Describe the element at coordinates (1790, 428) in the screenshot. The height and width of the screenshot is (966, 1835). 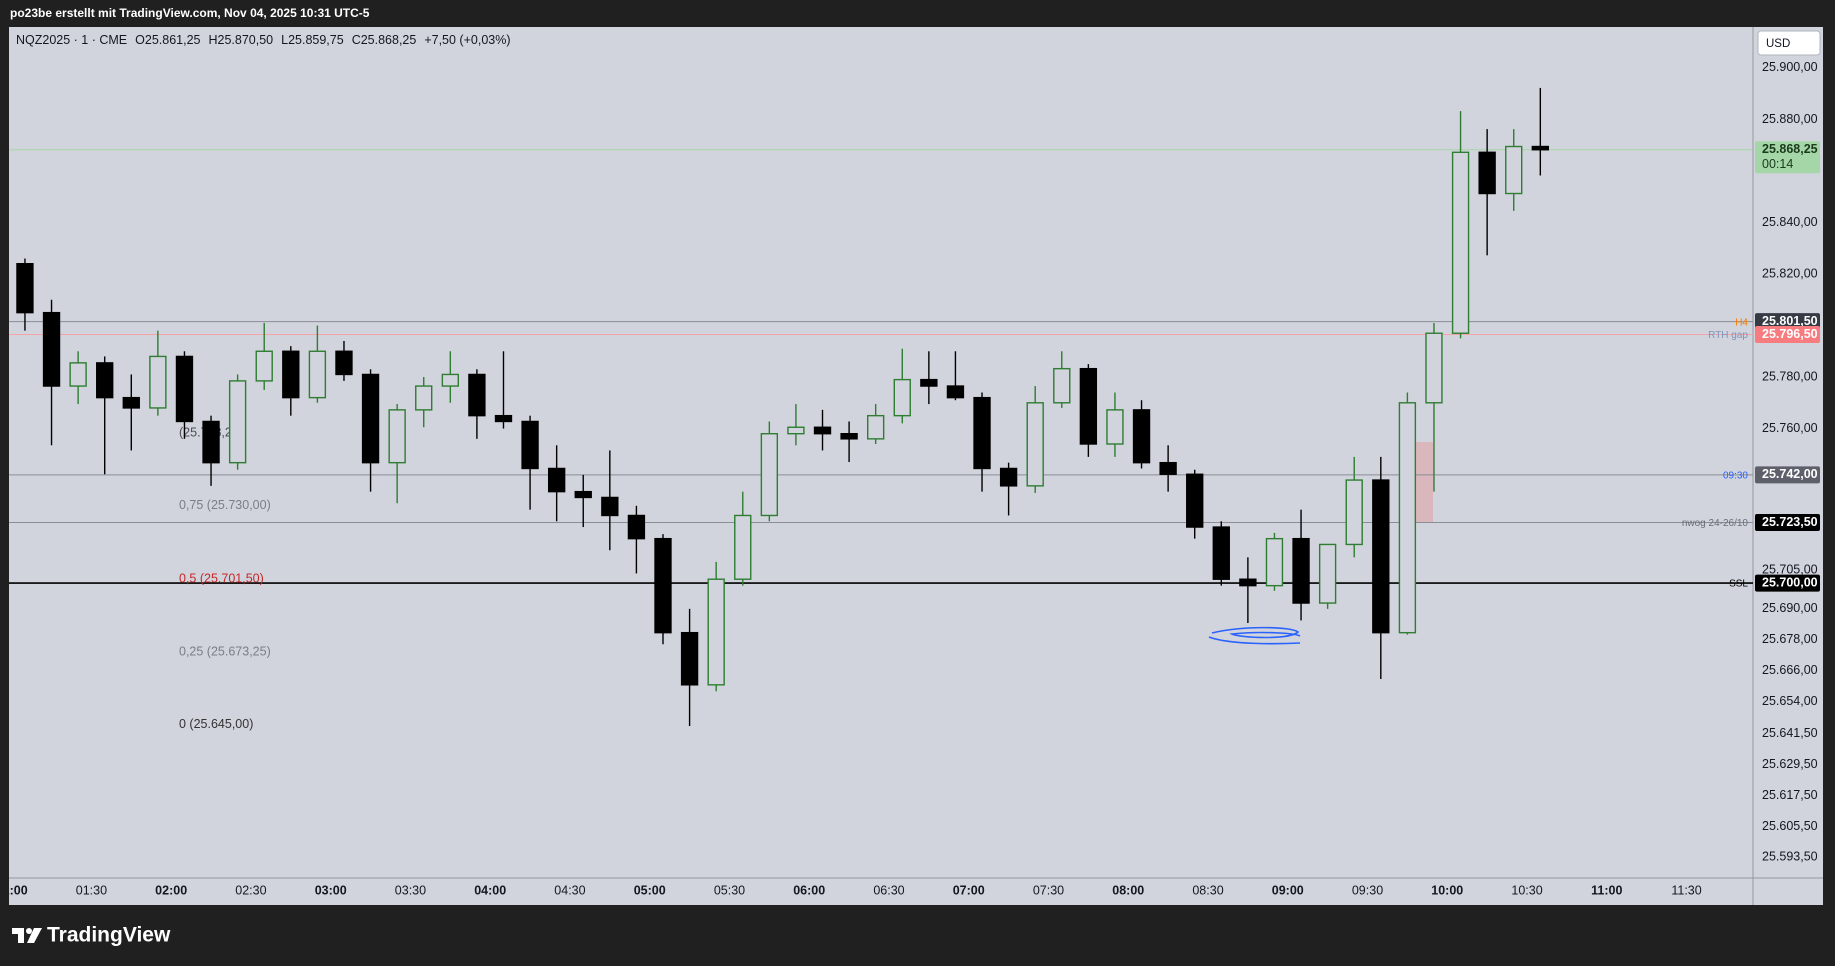
I see `y-tick-label: 25.760,00` at that location.